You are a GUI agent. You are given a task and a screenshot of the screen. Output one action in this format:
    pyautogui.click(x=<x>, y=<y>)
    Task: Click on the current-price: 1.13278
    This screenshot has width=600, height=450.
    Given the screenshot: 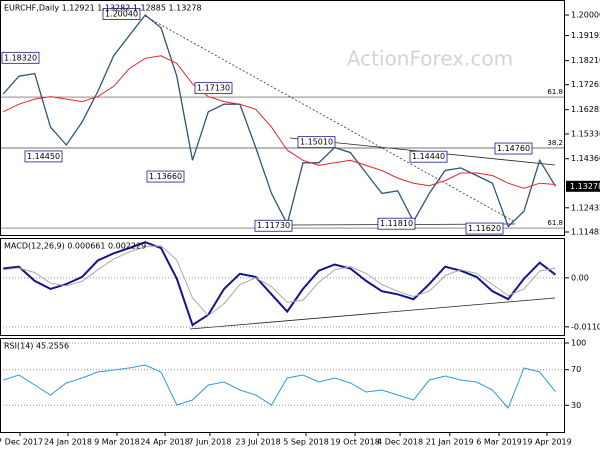 What is the action you would take?
    pyautogui.click(x=585, y=186)
    